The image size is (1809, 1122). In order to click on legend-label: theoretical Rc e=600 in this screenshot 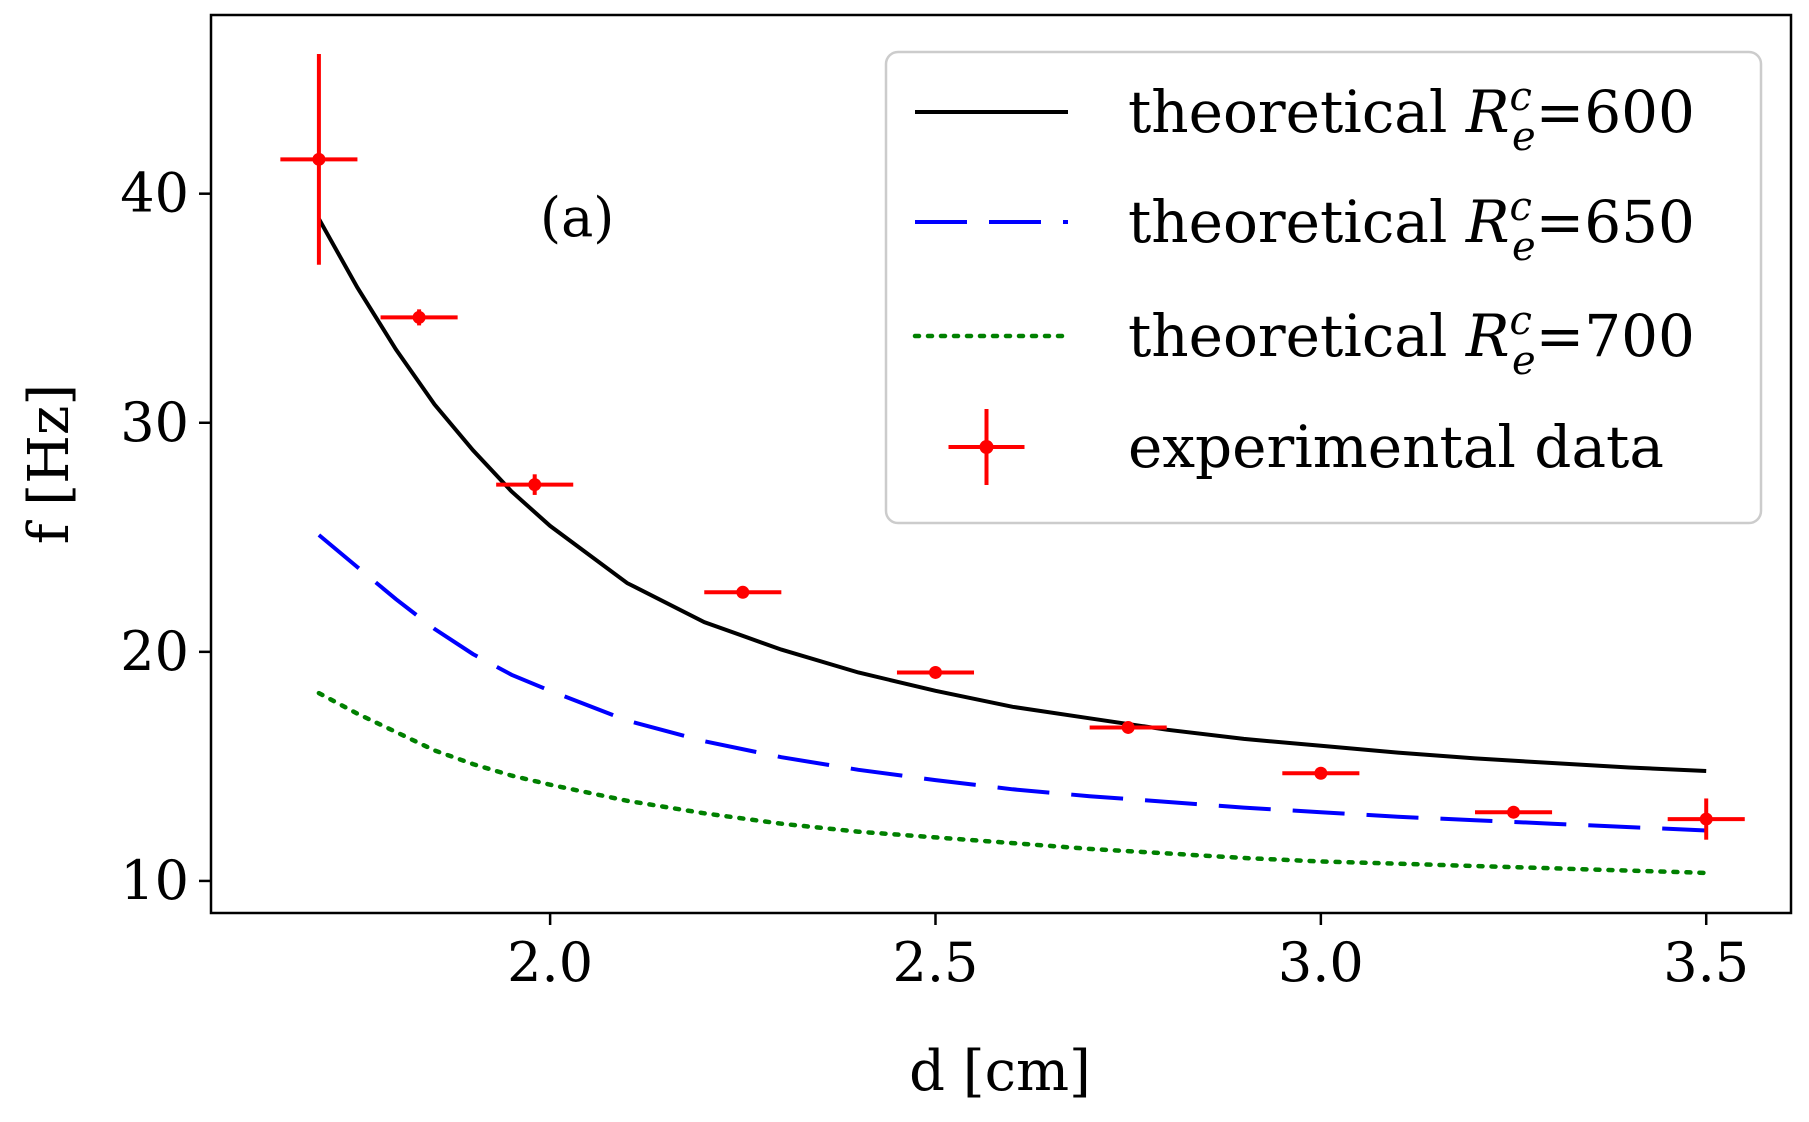, I will do `click(1411, 117)`.